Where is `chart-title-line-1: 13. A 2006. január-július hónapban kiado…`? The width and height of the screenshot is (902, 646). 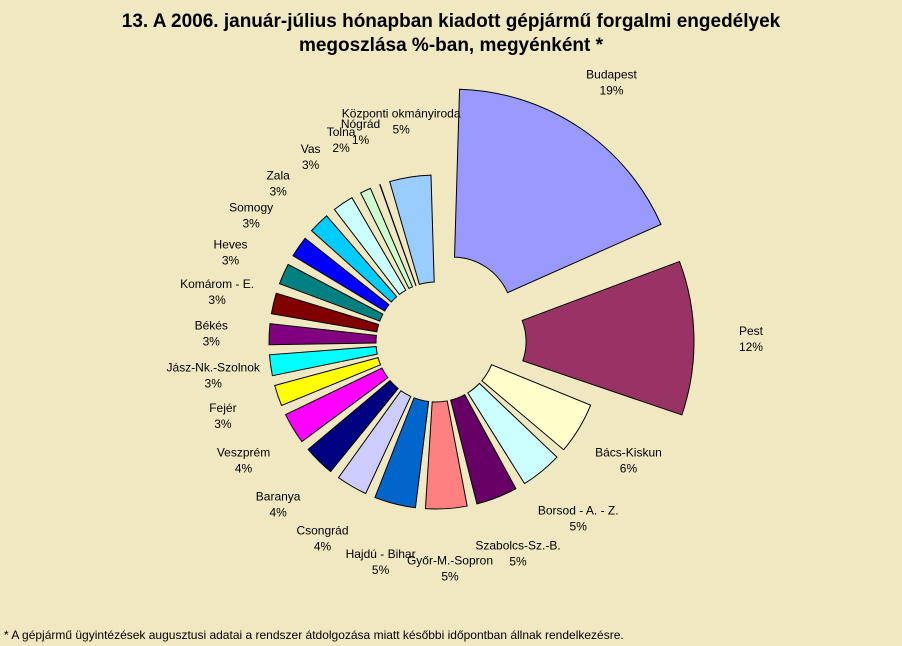
chart-title-line-1: 13. A 2006. január-július hónapban kiado… is located at coordinates (451, 21).